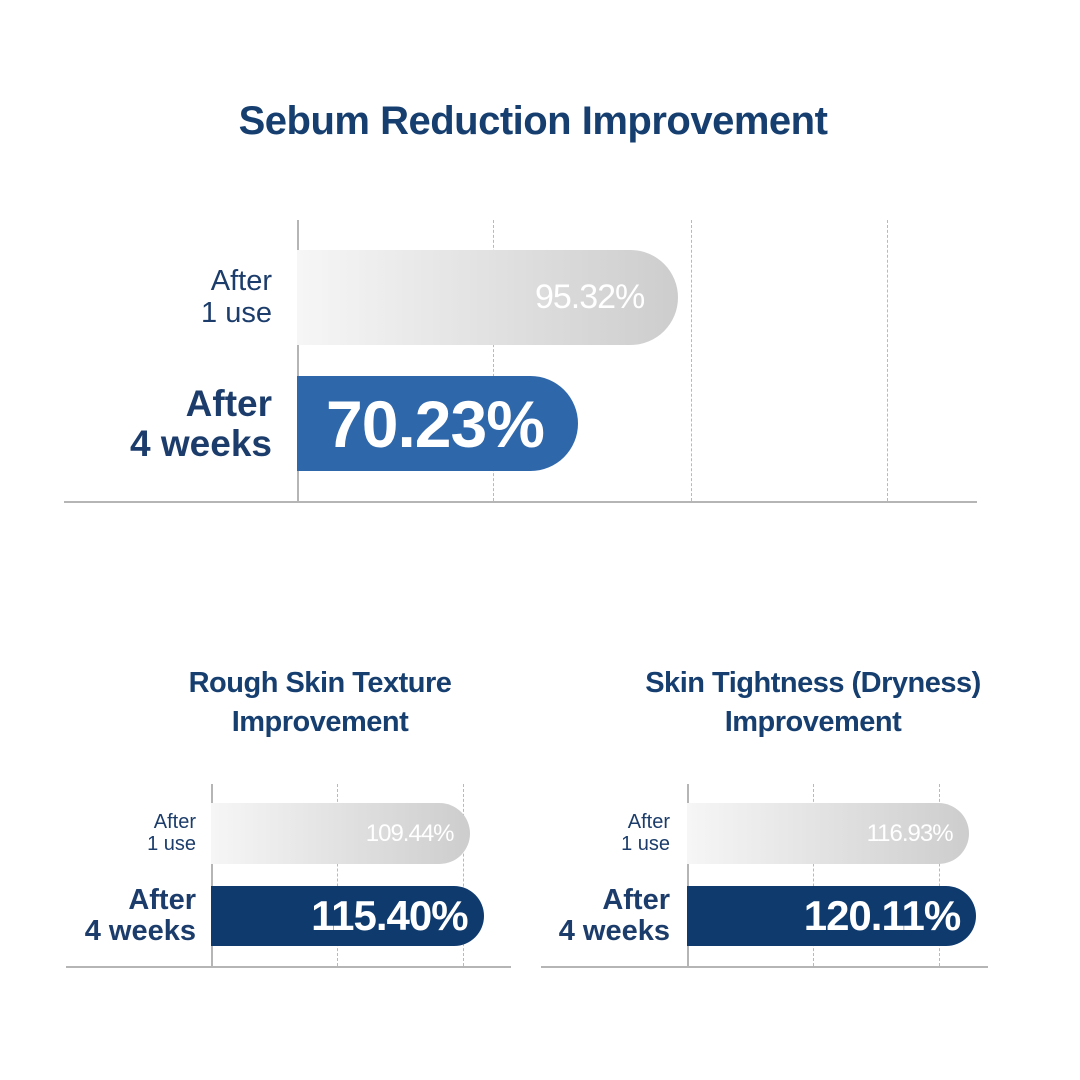 This screenshot has height=1080, width=1080. I want to click on value-label: 95.32%, so click(589, 297).